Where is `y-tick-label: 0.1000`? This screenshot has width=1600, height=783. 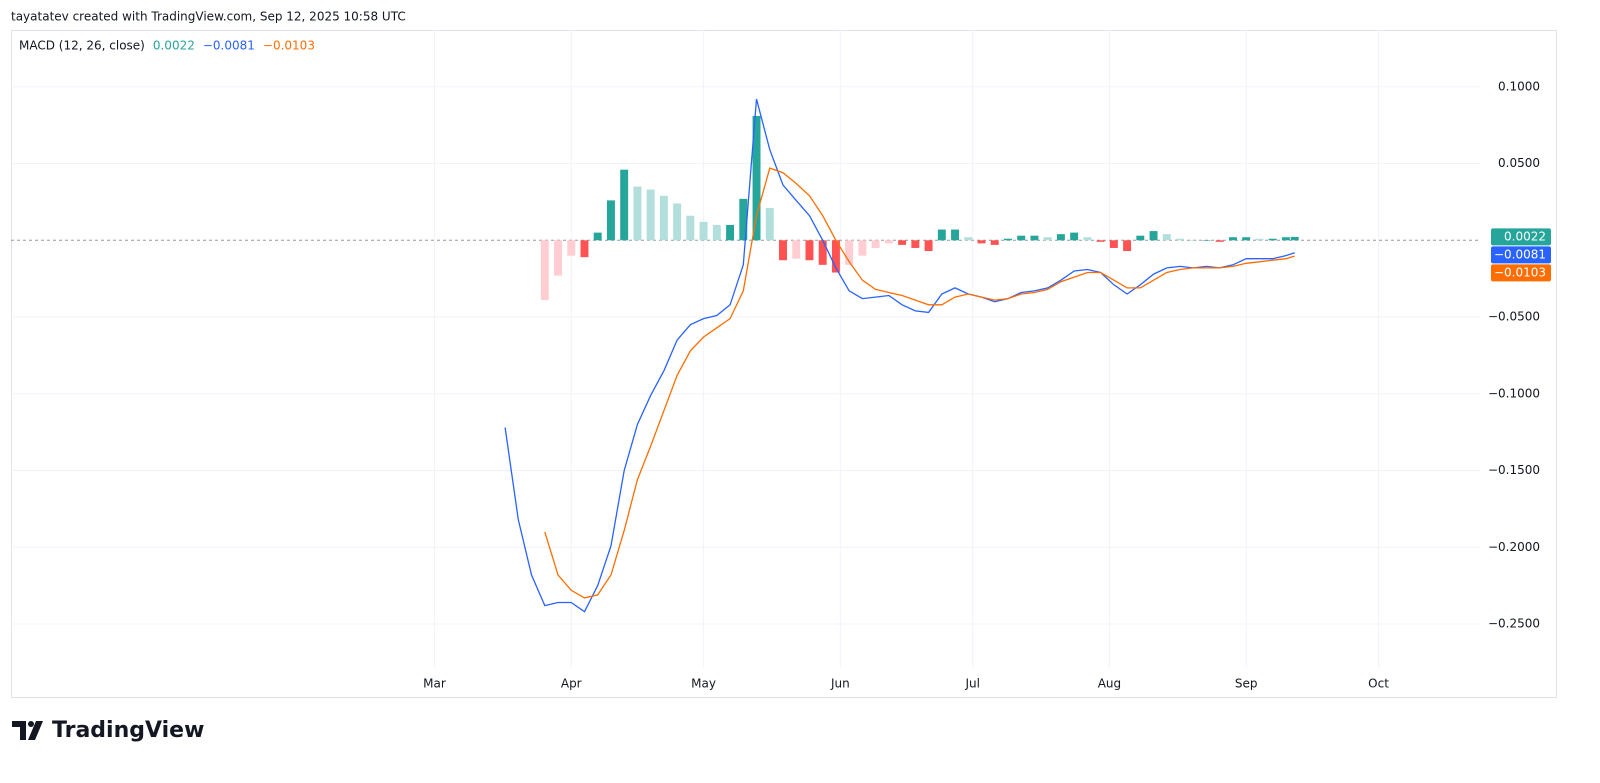 y-tick-label: 0.1000 is located at coordinates (1519, 86).